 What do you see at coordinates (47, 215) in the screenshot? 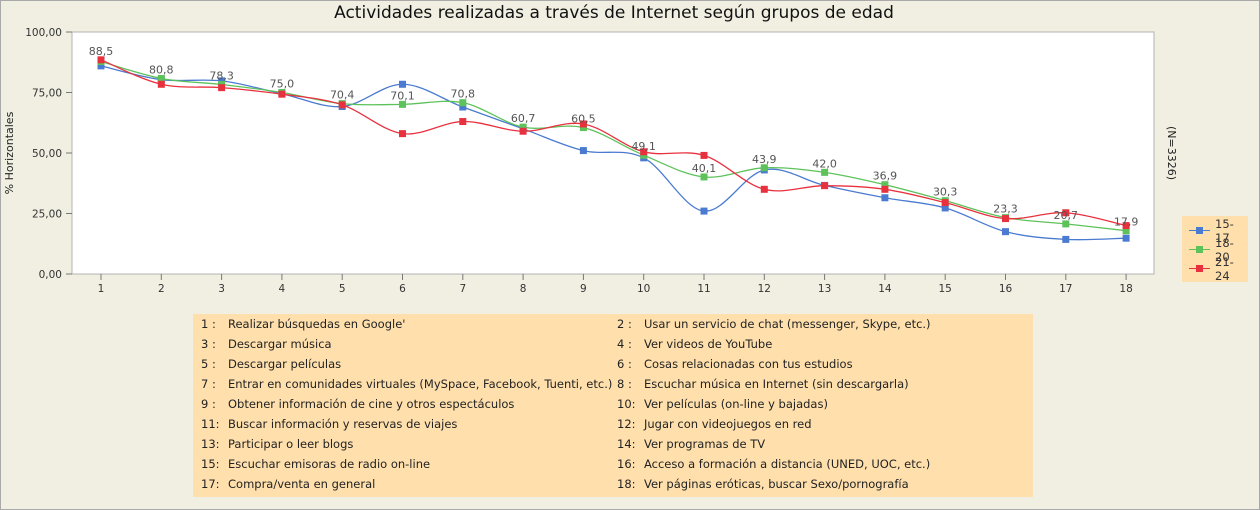
I see `y-tick-label: 25,00` at bounding box center [47, 215].